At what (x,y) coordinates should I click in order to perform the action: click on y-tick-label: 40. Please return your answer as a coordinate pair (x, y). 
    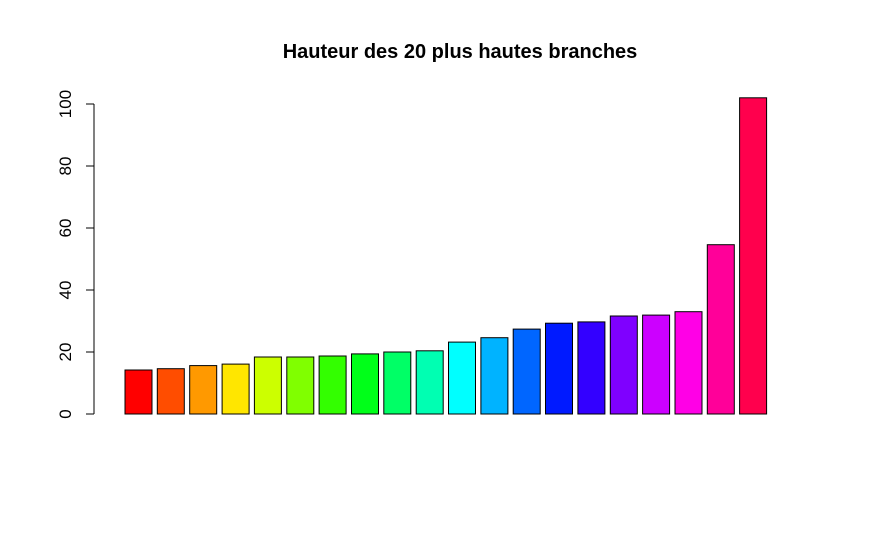
    Looking at the image, I should click on (65, 290).